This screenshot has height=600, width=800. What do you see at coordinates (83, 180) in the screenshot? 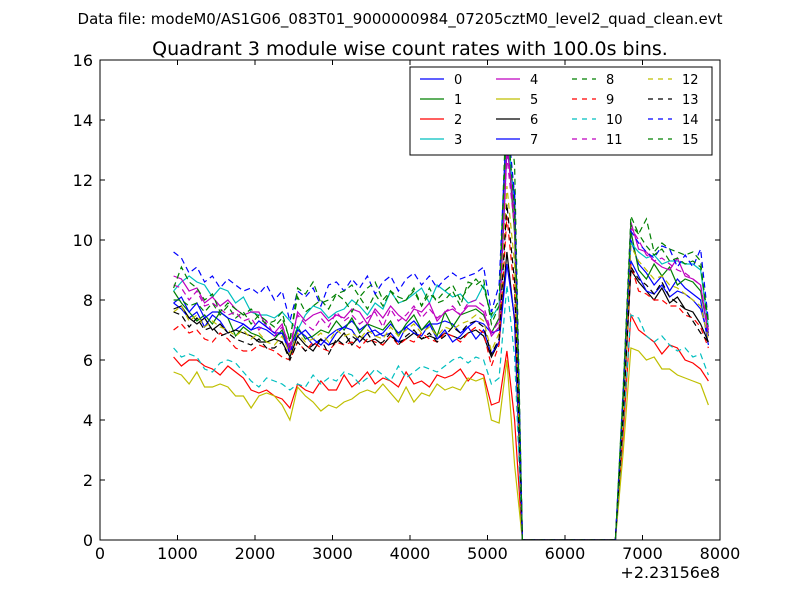
I see `y-tick-label: 12` at bounding box center [83, 180].